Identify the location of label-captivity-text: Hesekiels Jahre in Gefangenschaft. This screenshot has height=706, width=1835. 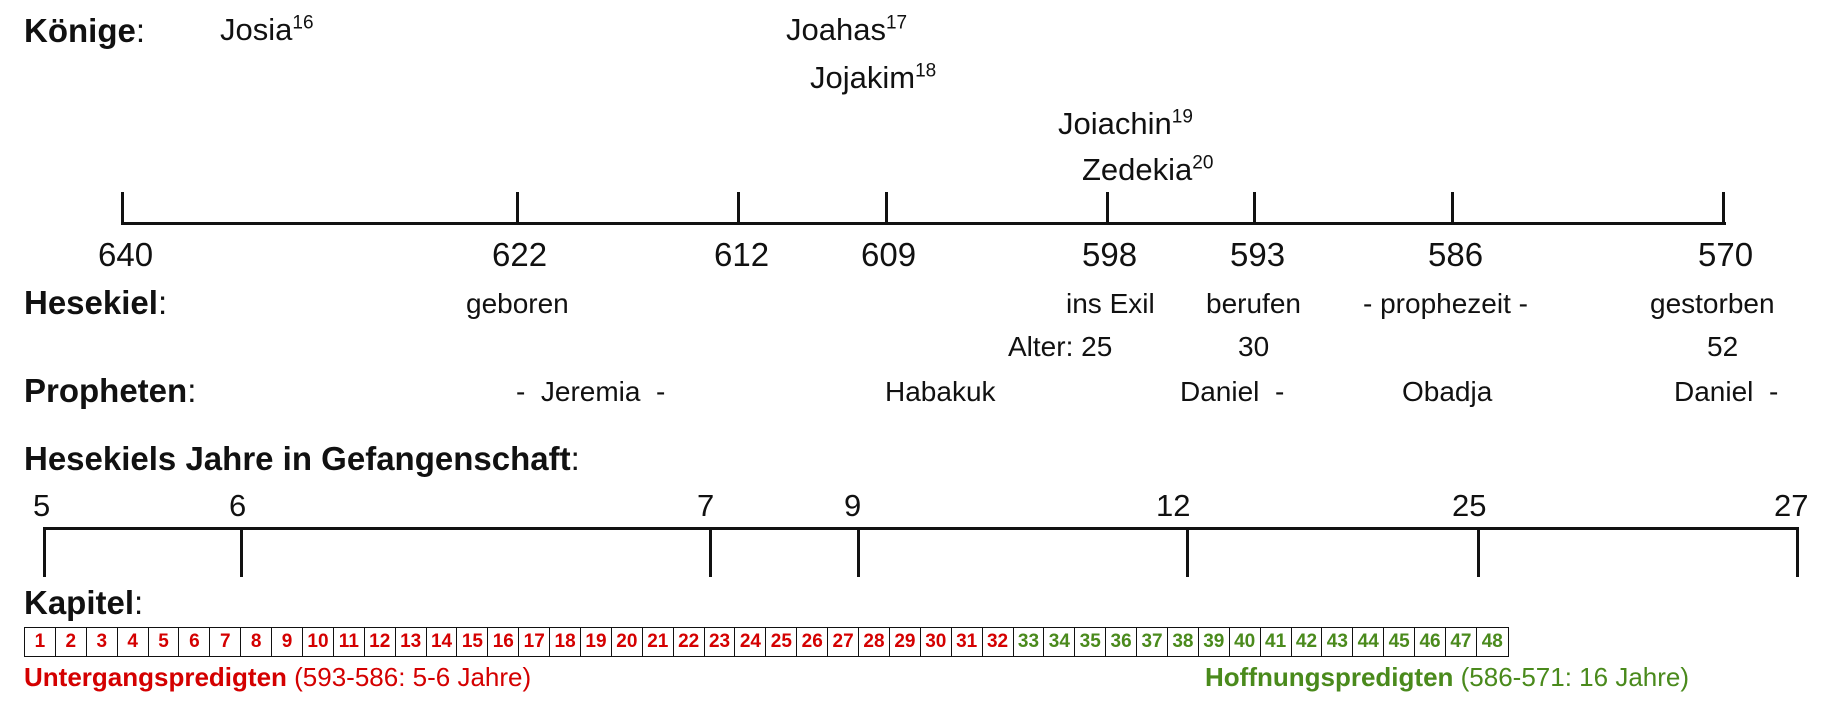
(297, 458).